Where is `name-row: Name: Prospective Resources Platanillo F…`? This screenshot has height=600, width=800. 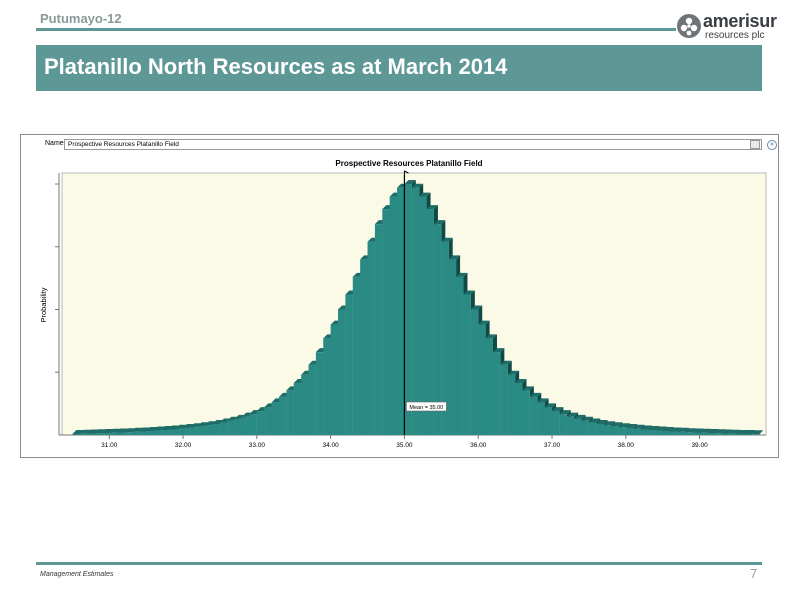 name-row: Name: Prospective Resources Platanillo F… is located at coordinates (399, 145).